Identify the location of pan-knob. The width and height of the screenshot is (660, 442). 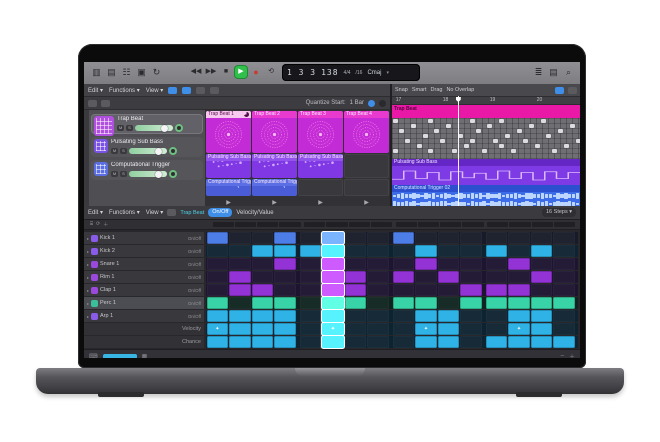
(179, 128).